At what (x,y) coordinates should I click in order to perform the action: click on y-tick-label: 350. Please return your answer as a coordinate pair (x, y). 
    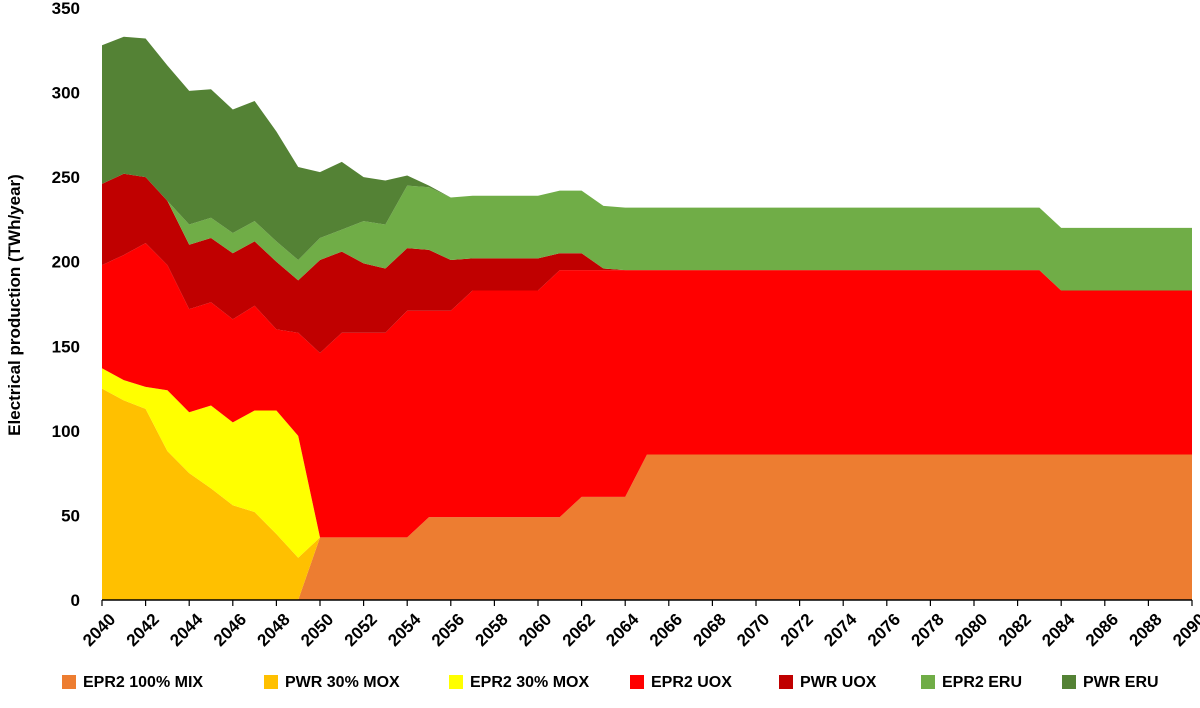
    Looking at the image, I should click on (66, 9).